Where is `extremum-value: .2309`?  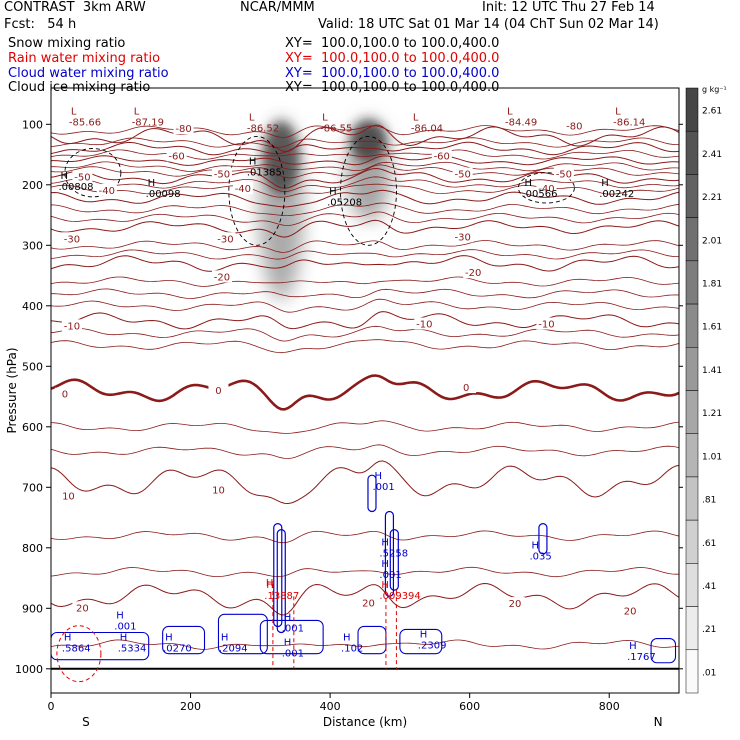
extremum-value: .2309 is located at coordinates (432, 645).